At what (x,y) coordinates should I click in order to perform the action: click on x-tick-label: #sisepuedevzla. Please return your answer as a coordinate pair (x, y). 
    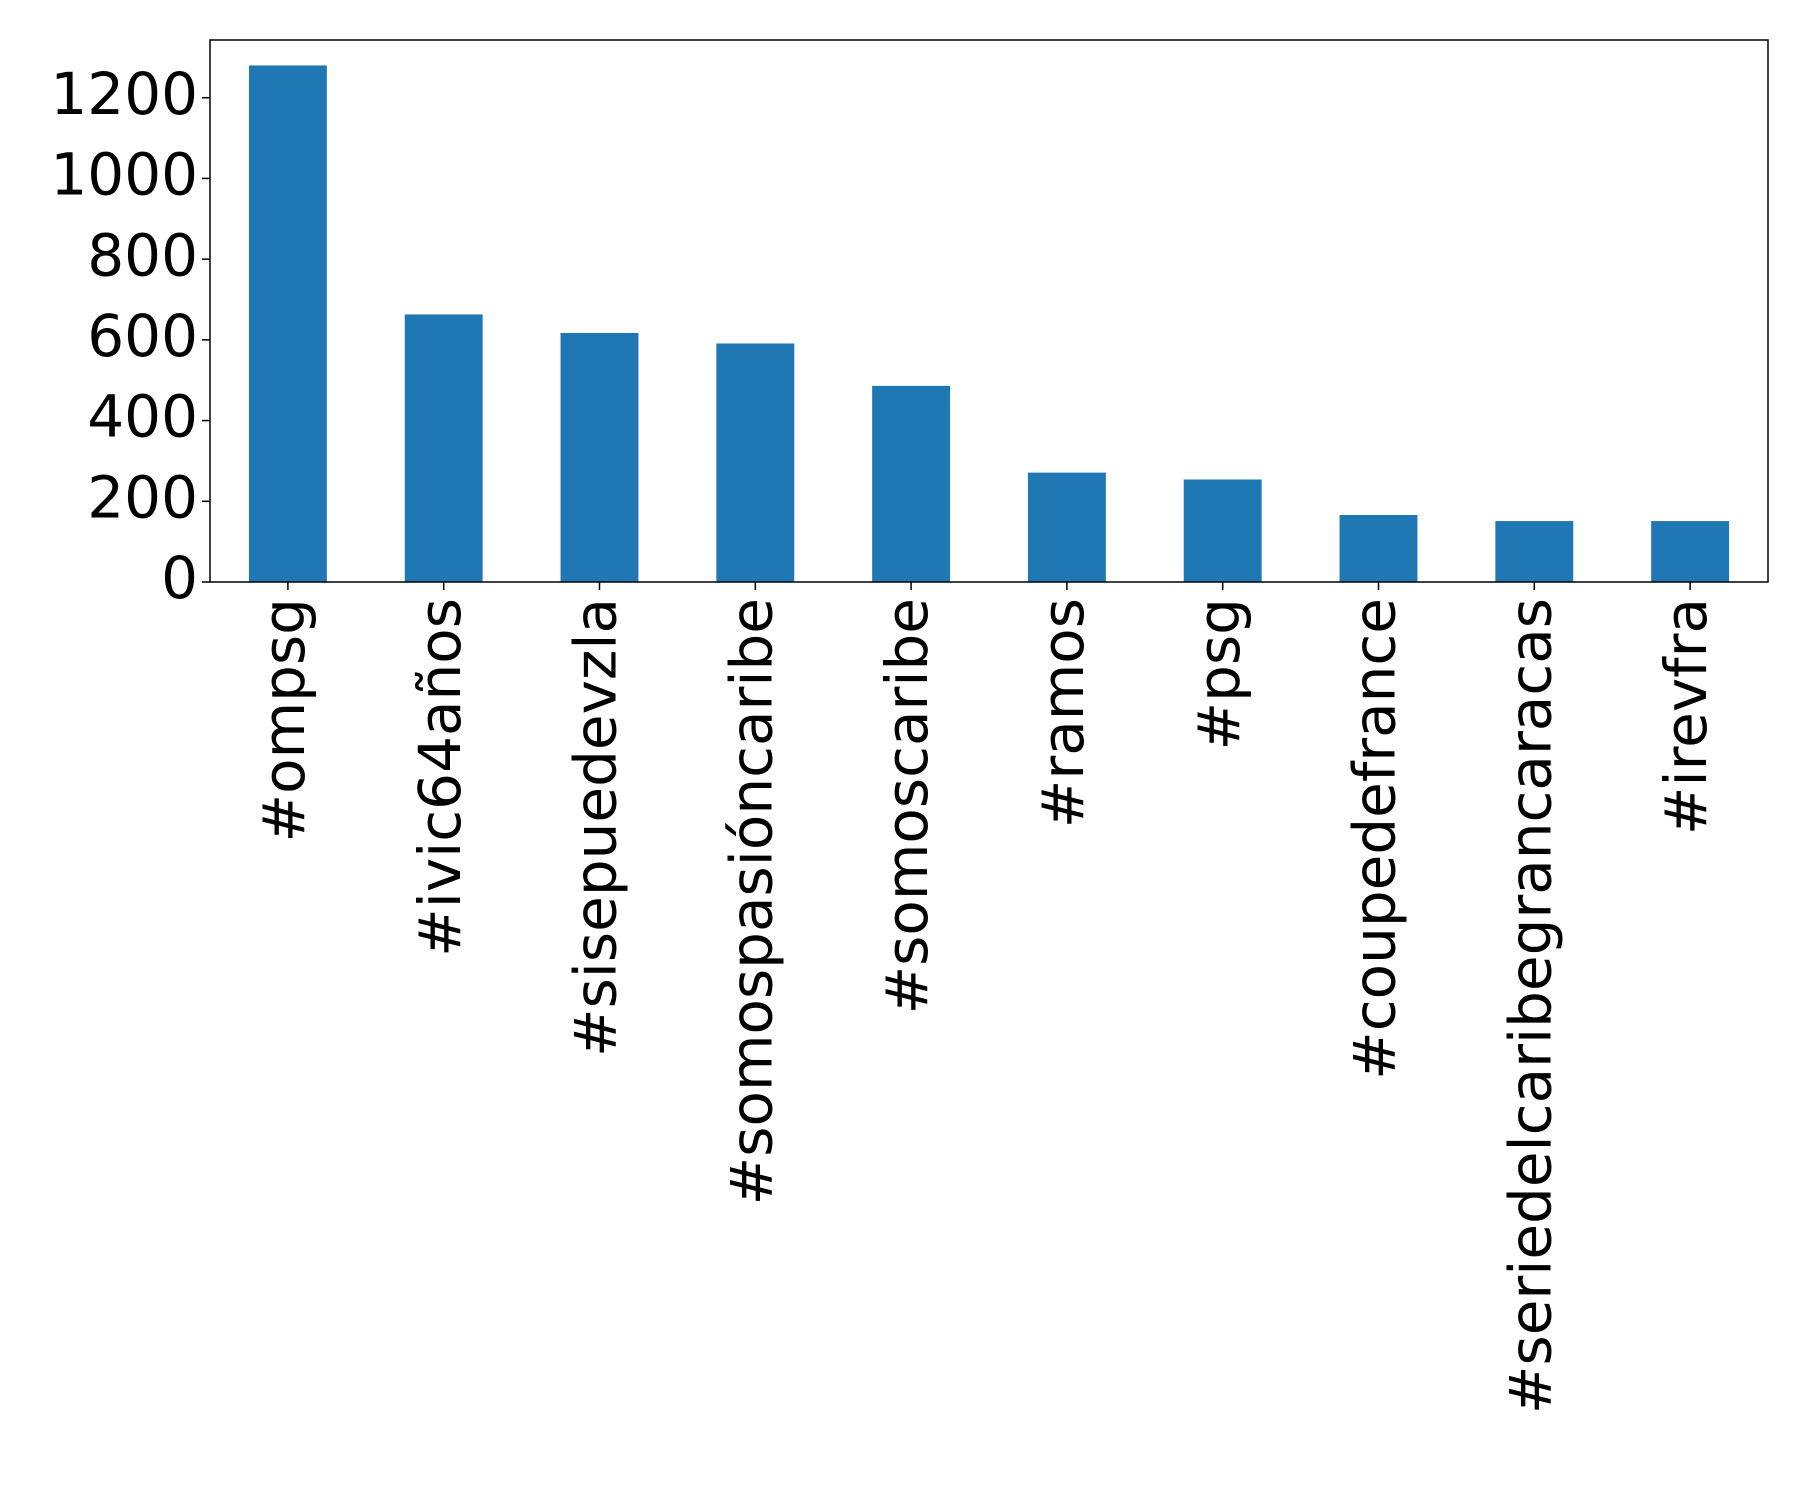
    Looking at the image, I should click on (596, 827).